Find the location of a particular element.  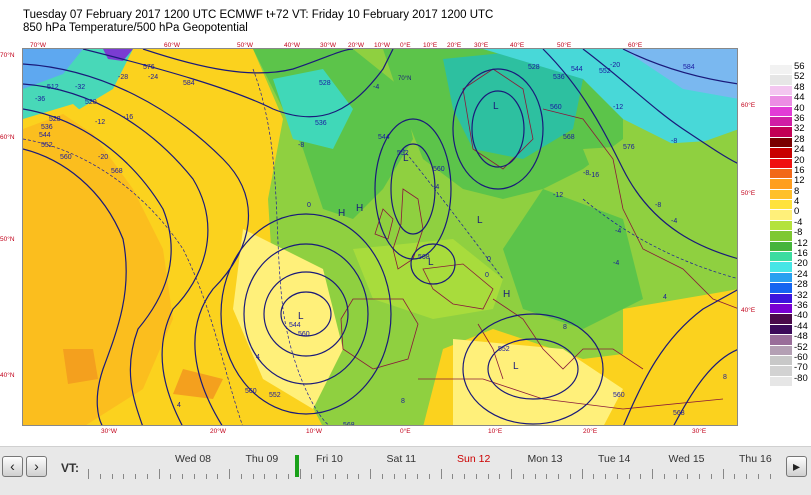

day-label: Thu 09 is located at coordinates (262, 459).